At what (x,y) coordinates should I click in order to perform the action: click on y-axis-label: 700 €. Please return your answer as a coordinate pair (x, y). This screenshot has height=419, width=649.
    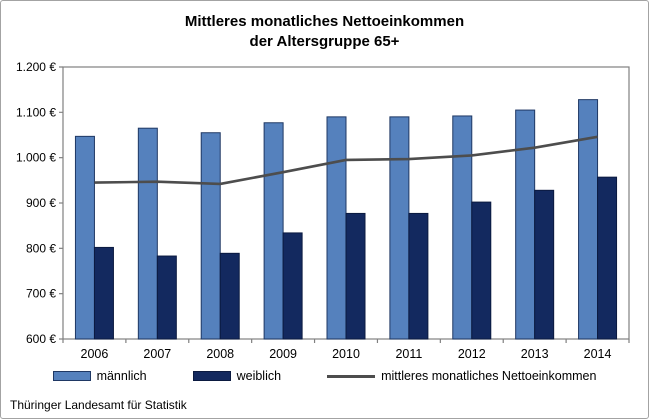
    Looking at the image, I should click on (41, 294).